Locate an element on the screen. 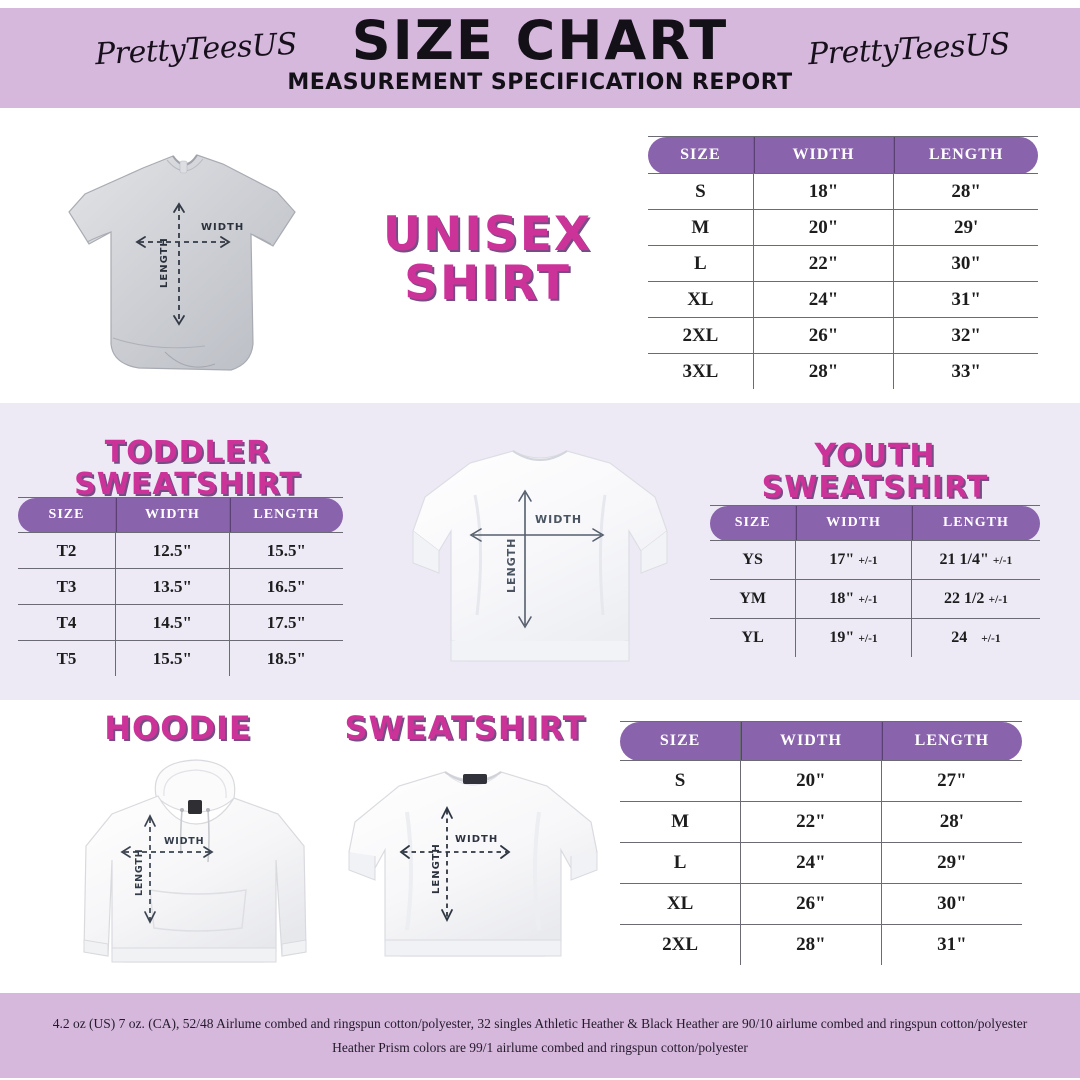 The height and width of the screenshot is (1080, 1080). page-subtitle: MEASUREMENT SPECIFICATION REPORT is located at coordinates (540, 82).